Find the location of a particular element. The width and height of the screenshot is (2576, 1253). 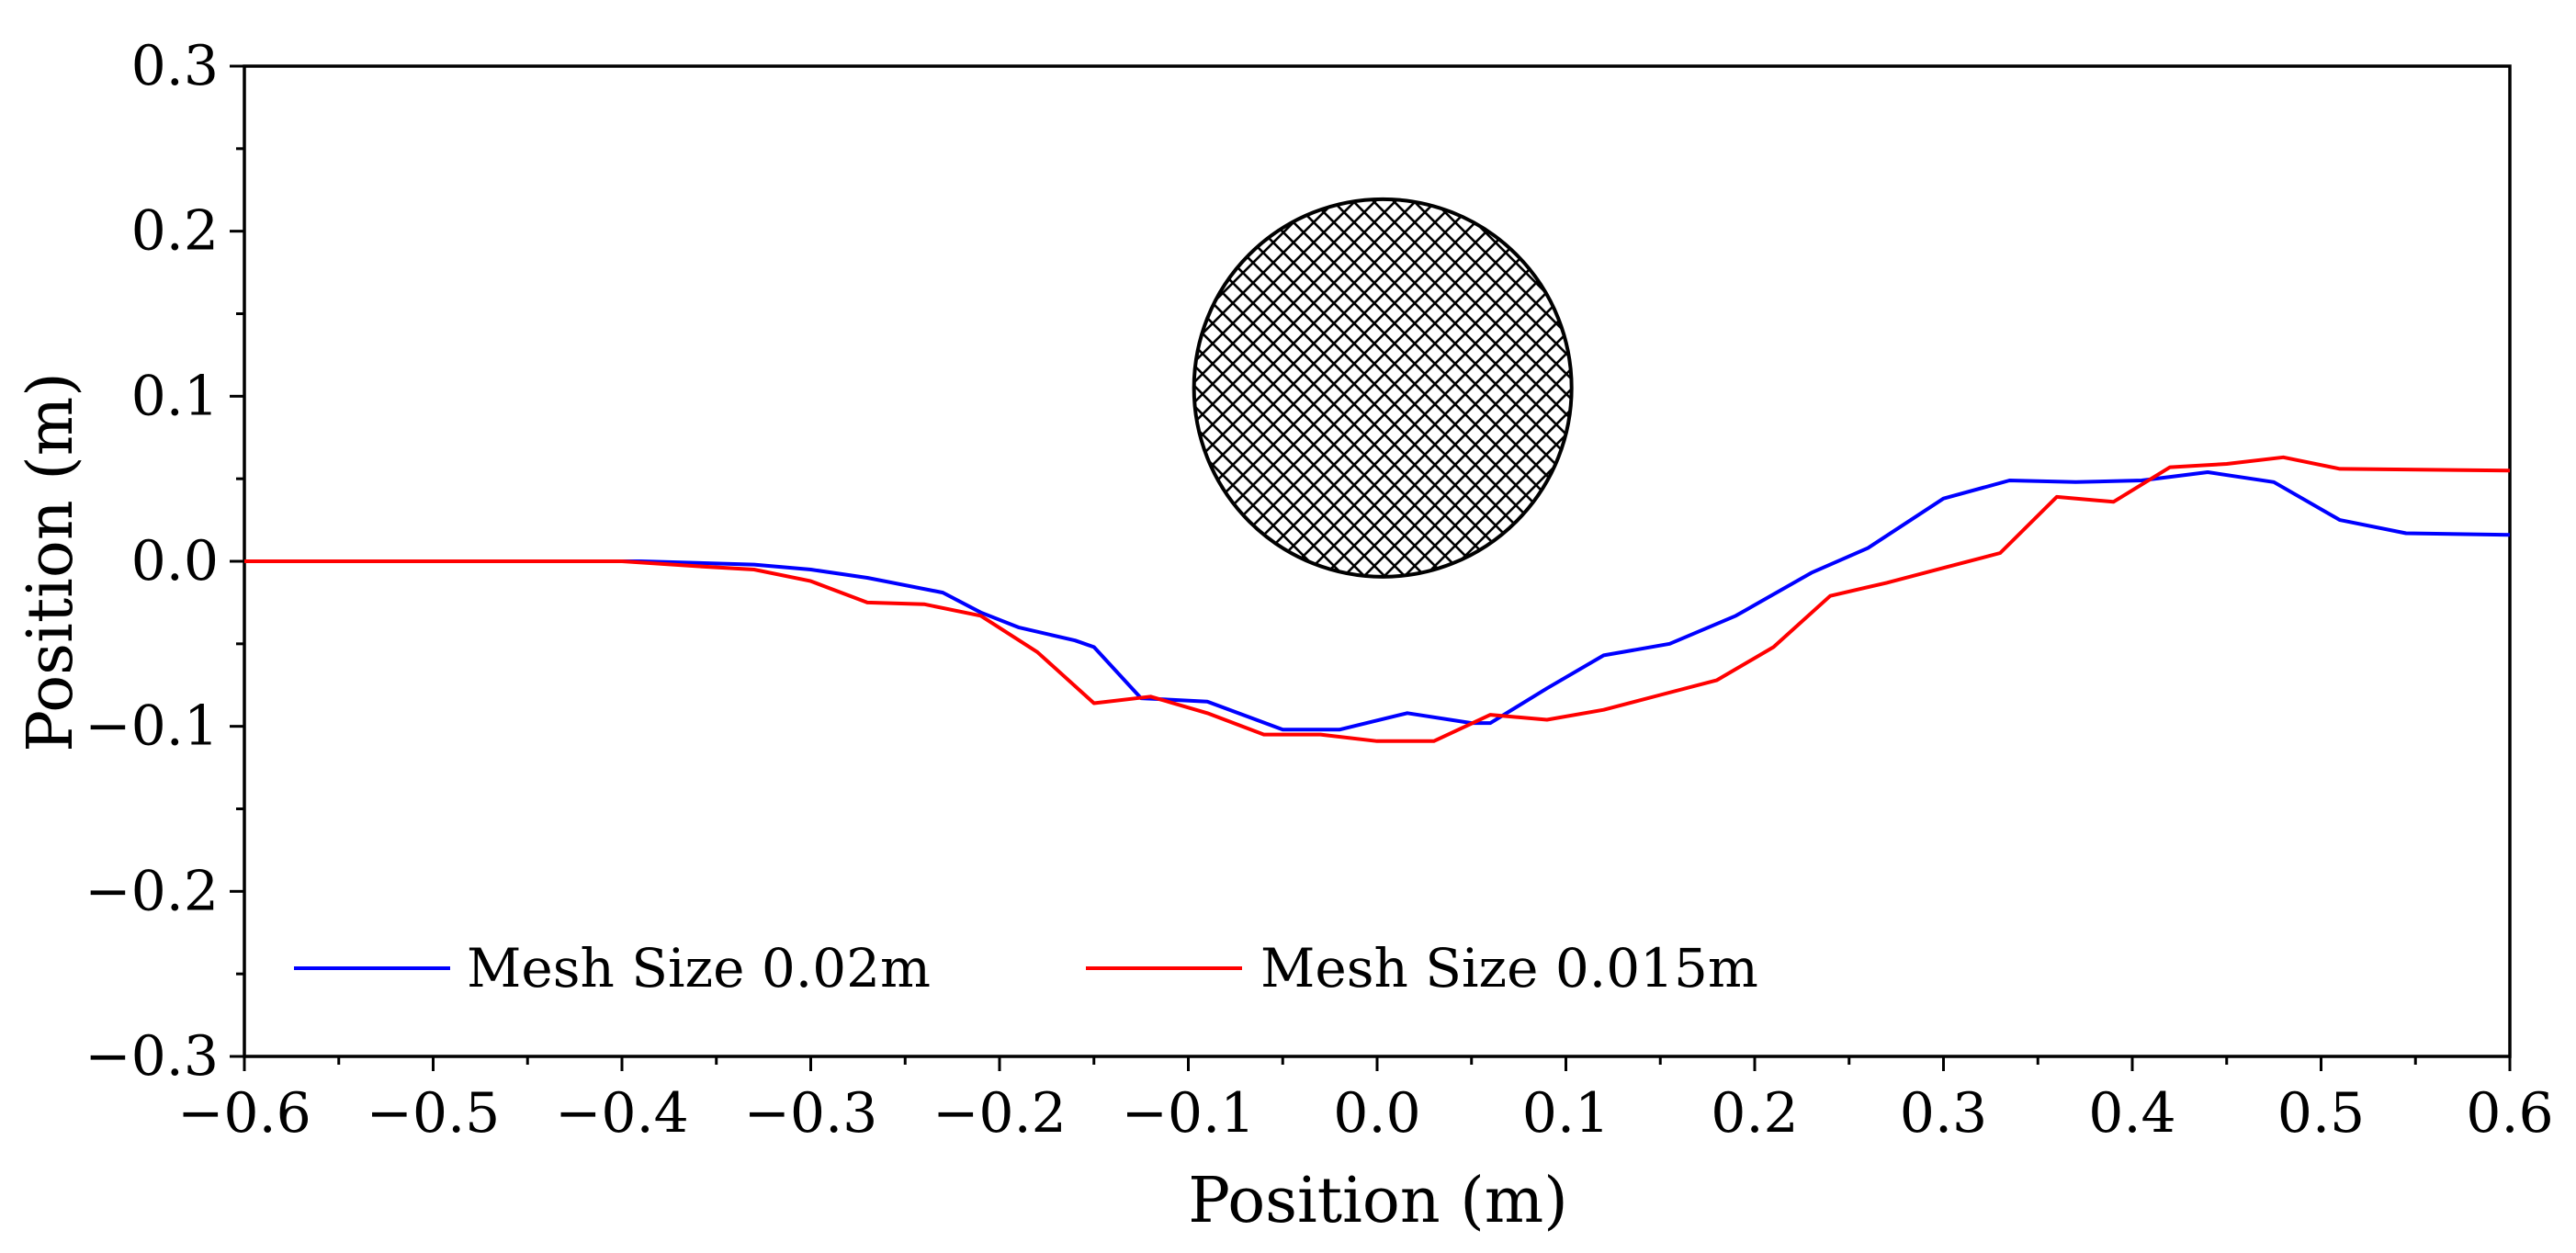

y-tick-label: 0.3 is located at coordinates (175, 66).